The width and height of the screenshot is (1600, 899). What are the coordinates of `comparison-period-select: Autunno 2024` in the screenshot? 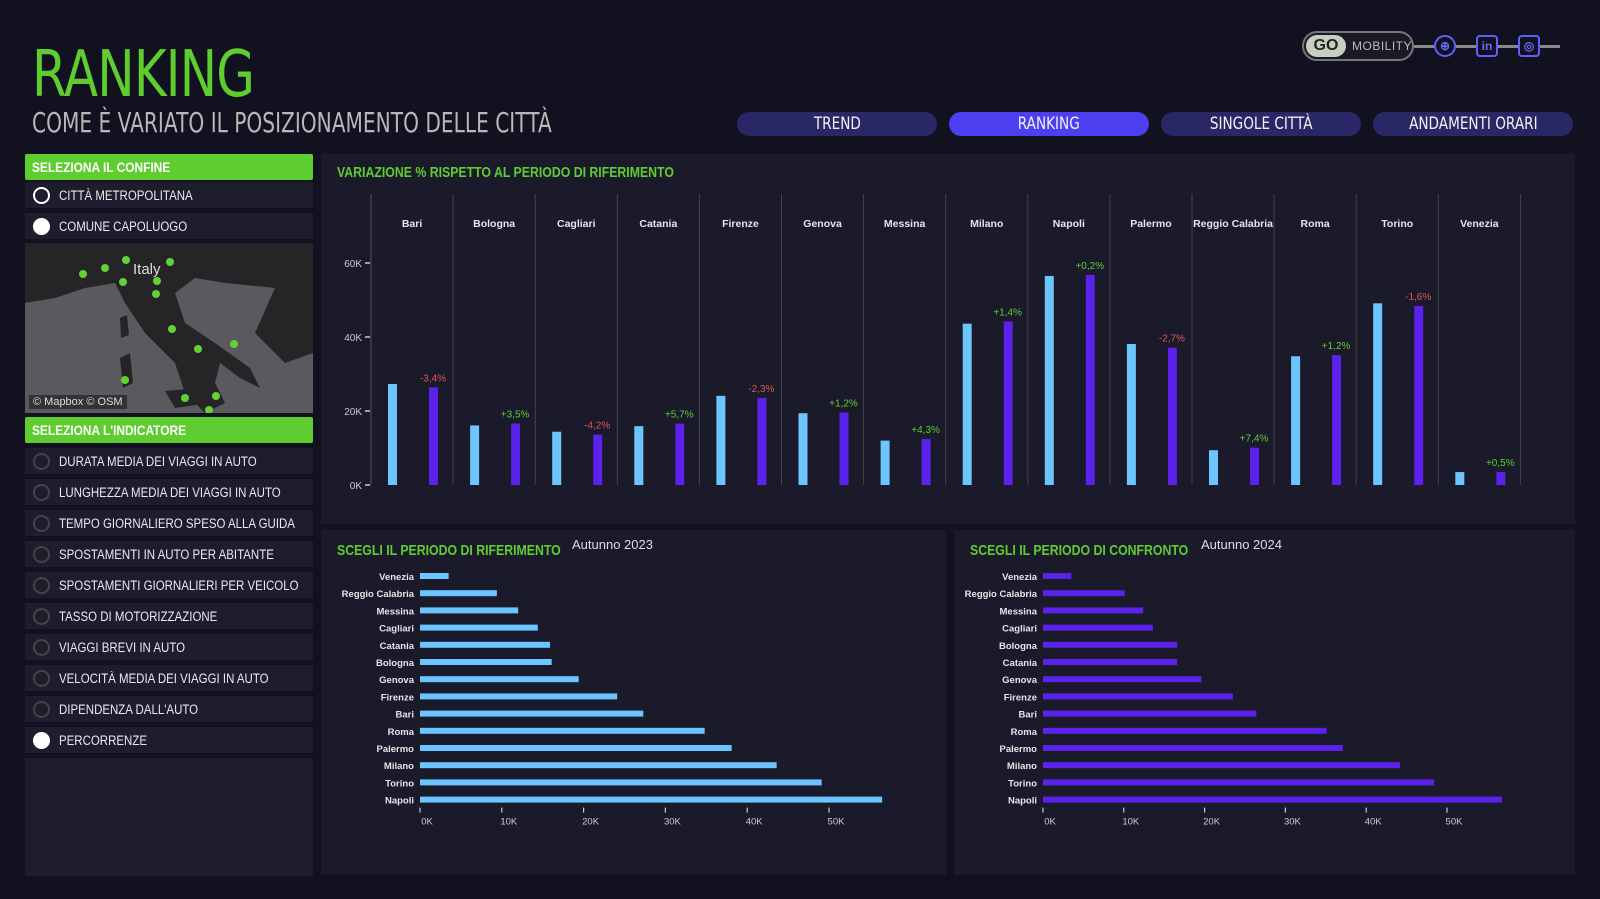 It's located at (1241, 544).